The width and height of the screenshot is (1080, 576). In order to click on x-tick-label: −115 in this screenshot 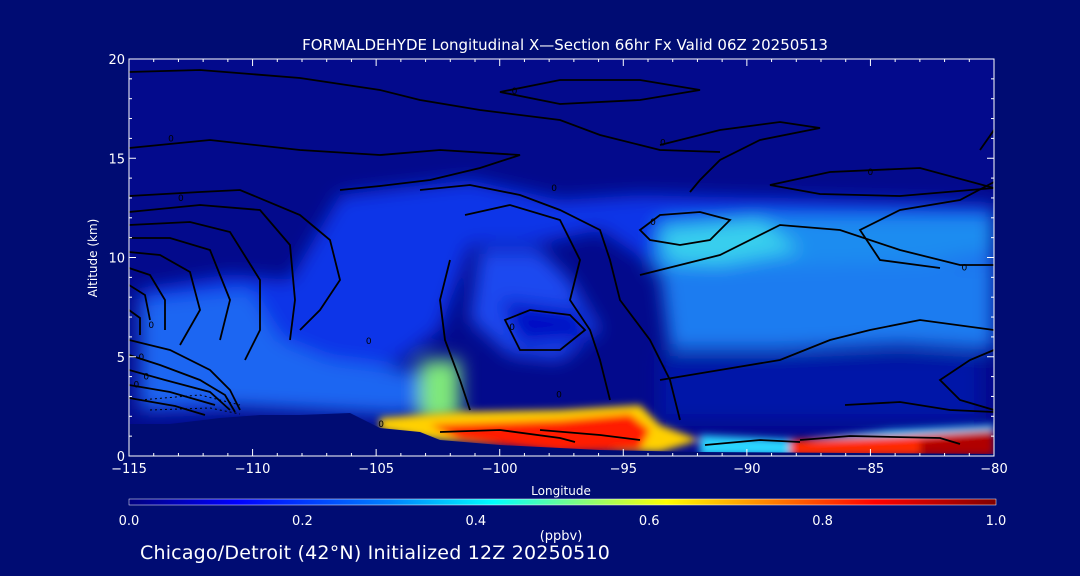, I will do `click(129, 469)`.